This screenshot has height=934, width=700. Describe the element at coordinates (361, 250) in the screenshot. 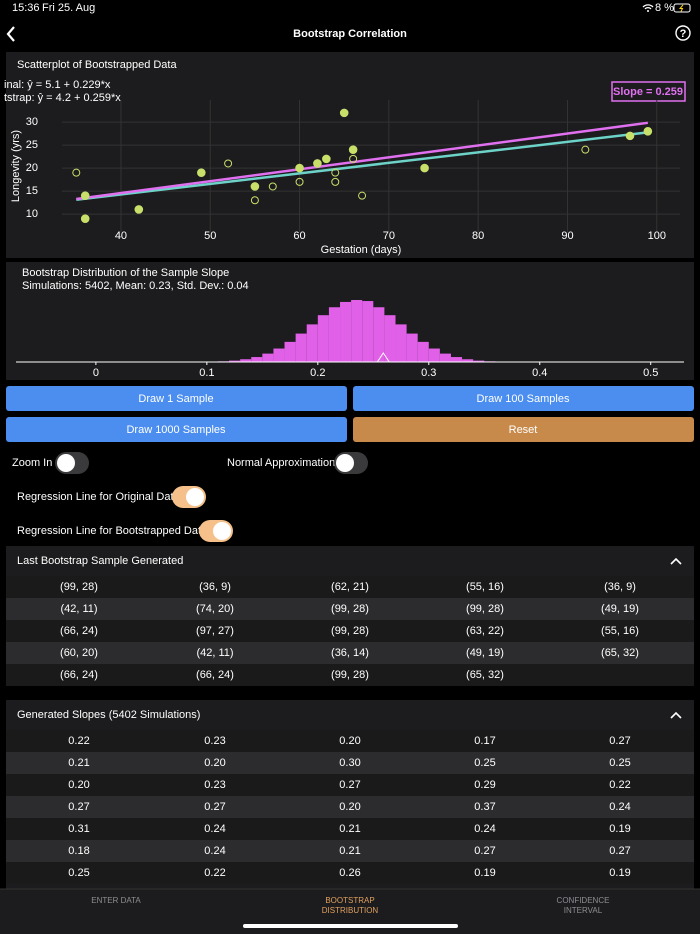

I see `x-axis-label: Gestation (days)` at that location.